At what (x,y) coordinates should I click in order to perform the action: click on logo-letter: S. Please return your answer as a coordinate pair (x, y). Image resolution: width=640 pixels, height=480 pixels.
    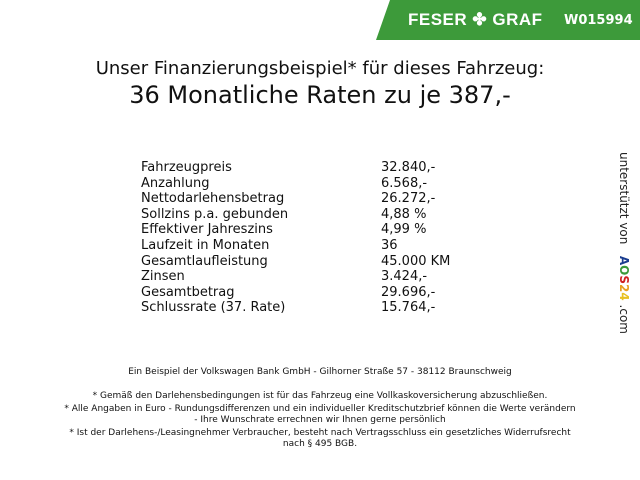
    Looking at the image, I should click on (624, 279).